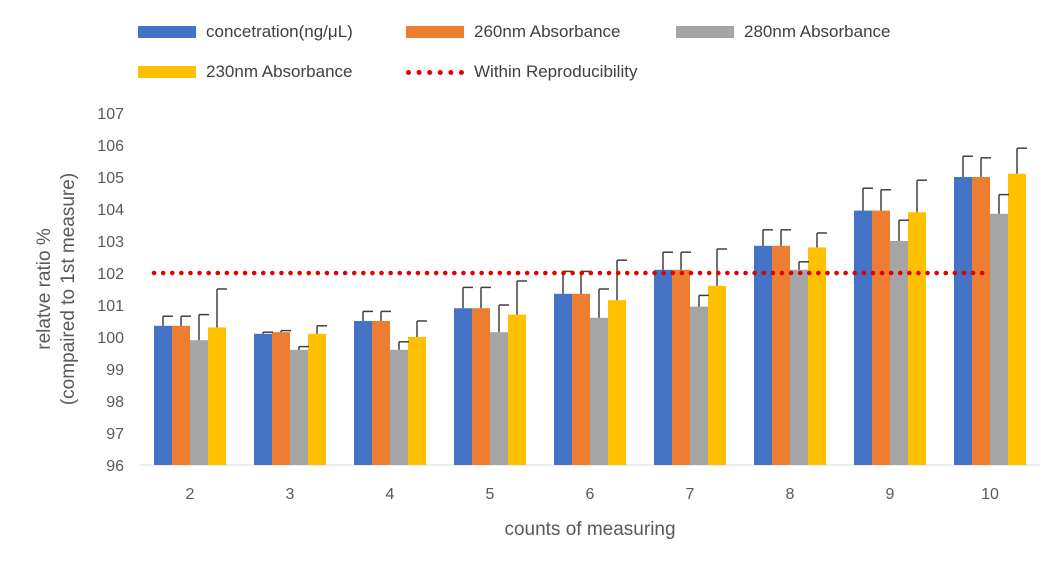  Describe the element at coordinates (279, 31) in the screenshot. I see `legend-label: concetration(ng/μL)` at that location.